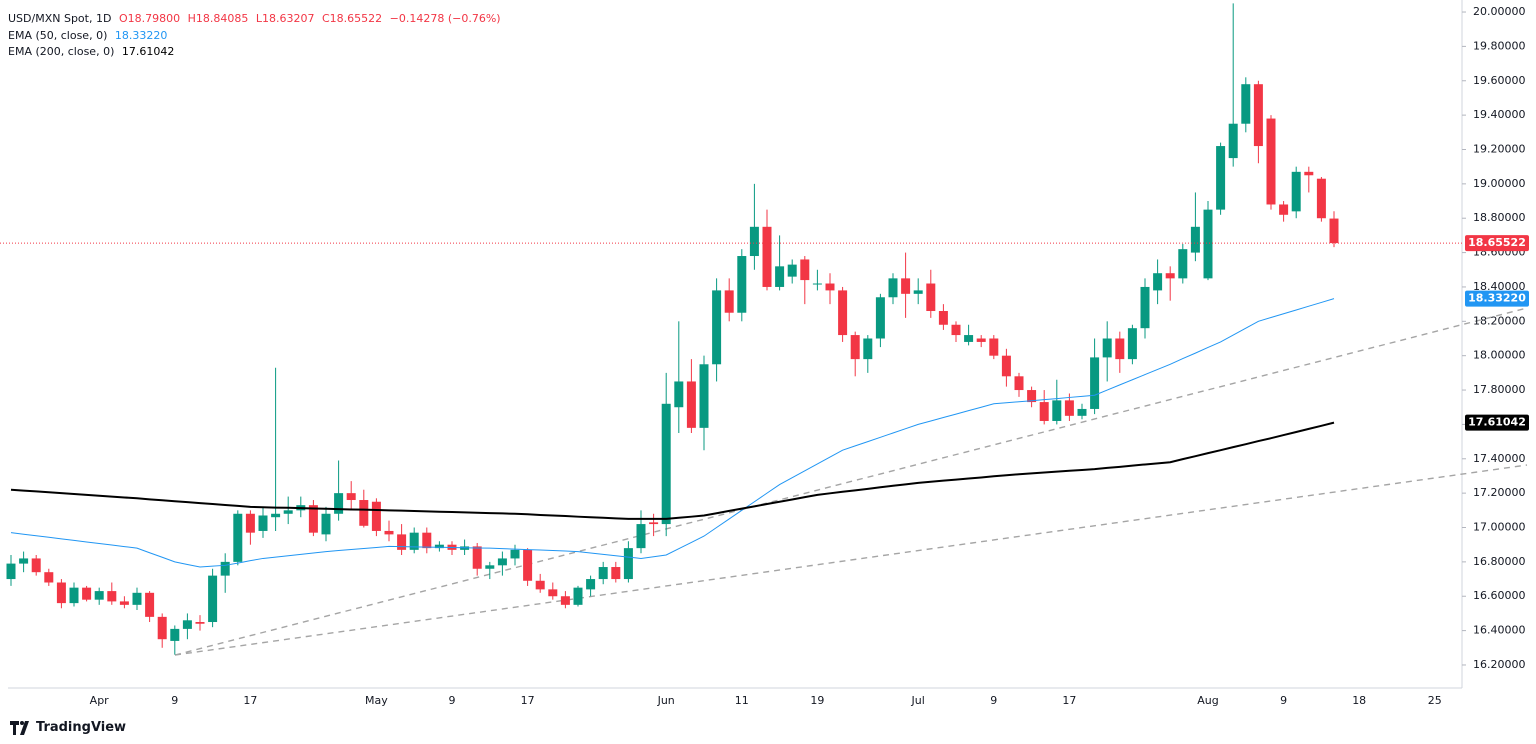  Describe the element at coordinates (1499, 664) in the screenshot. I see `y-tick-label: 16.20000` at that location.